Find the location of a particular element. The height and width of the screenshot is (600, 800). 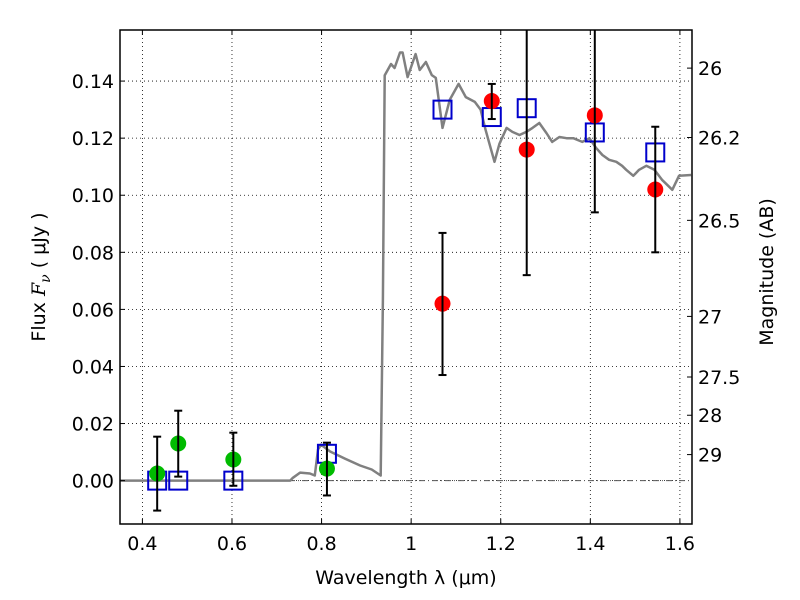

x-tick-label: 1.6 is located at coordinates (680, 544).